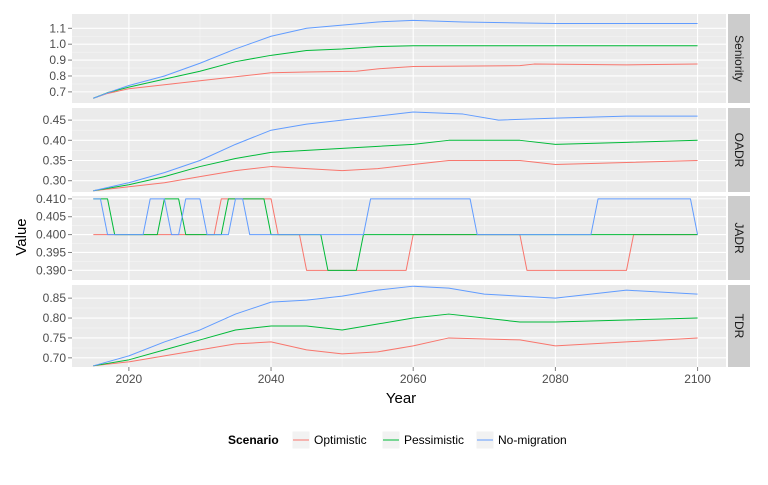 This screenshot has width=768, height=485. Describe the element at coordinates (55, 140) in the screenshot. I see `y-tick-label: 0.40` at that location.